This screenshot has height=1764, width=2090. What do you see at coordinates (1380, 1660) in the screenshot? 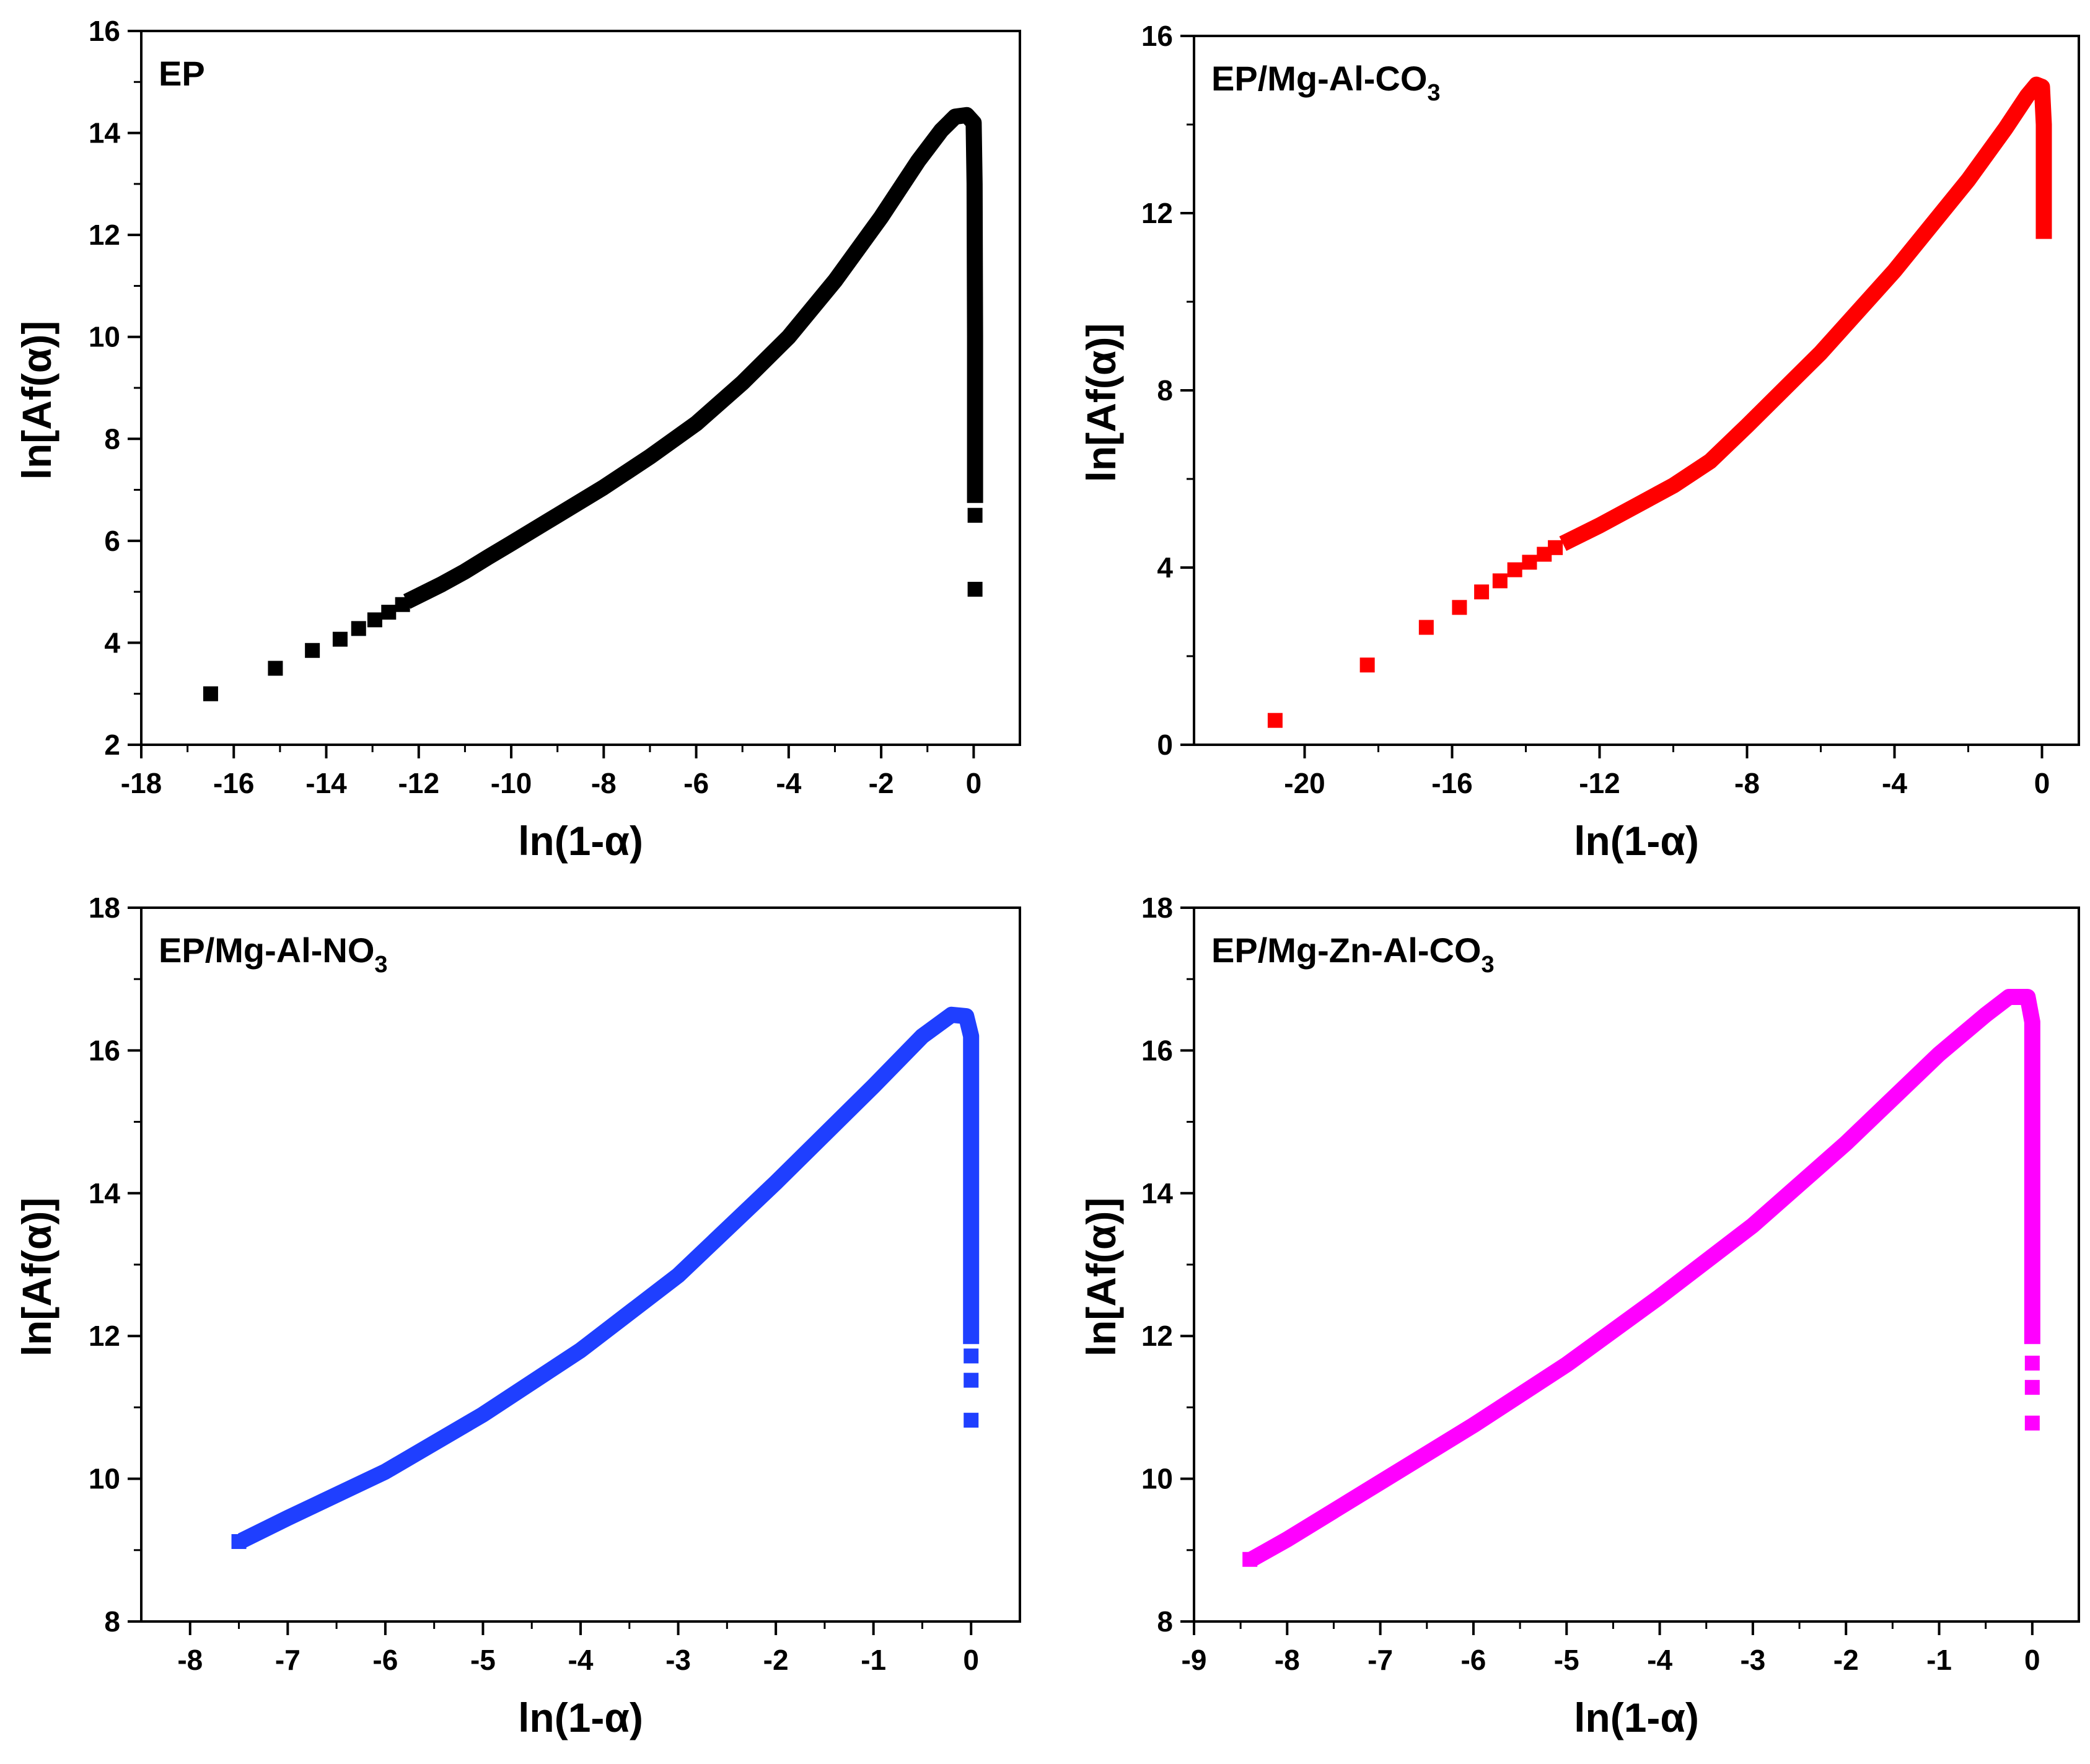
I see `x-tick-label: -7` at bounding box center [1380, 1660].